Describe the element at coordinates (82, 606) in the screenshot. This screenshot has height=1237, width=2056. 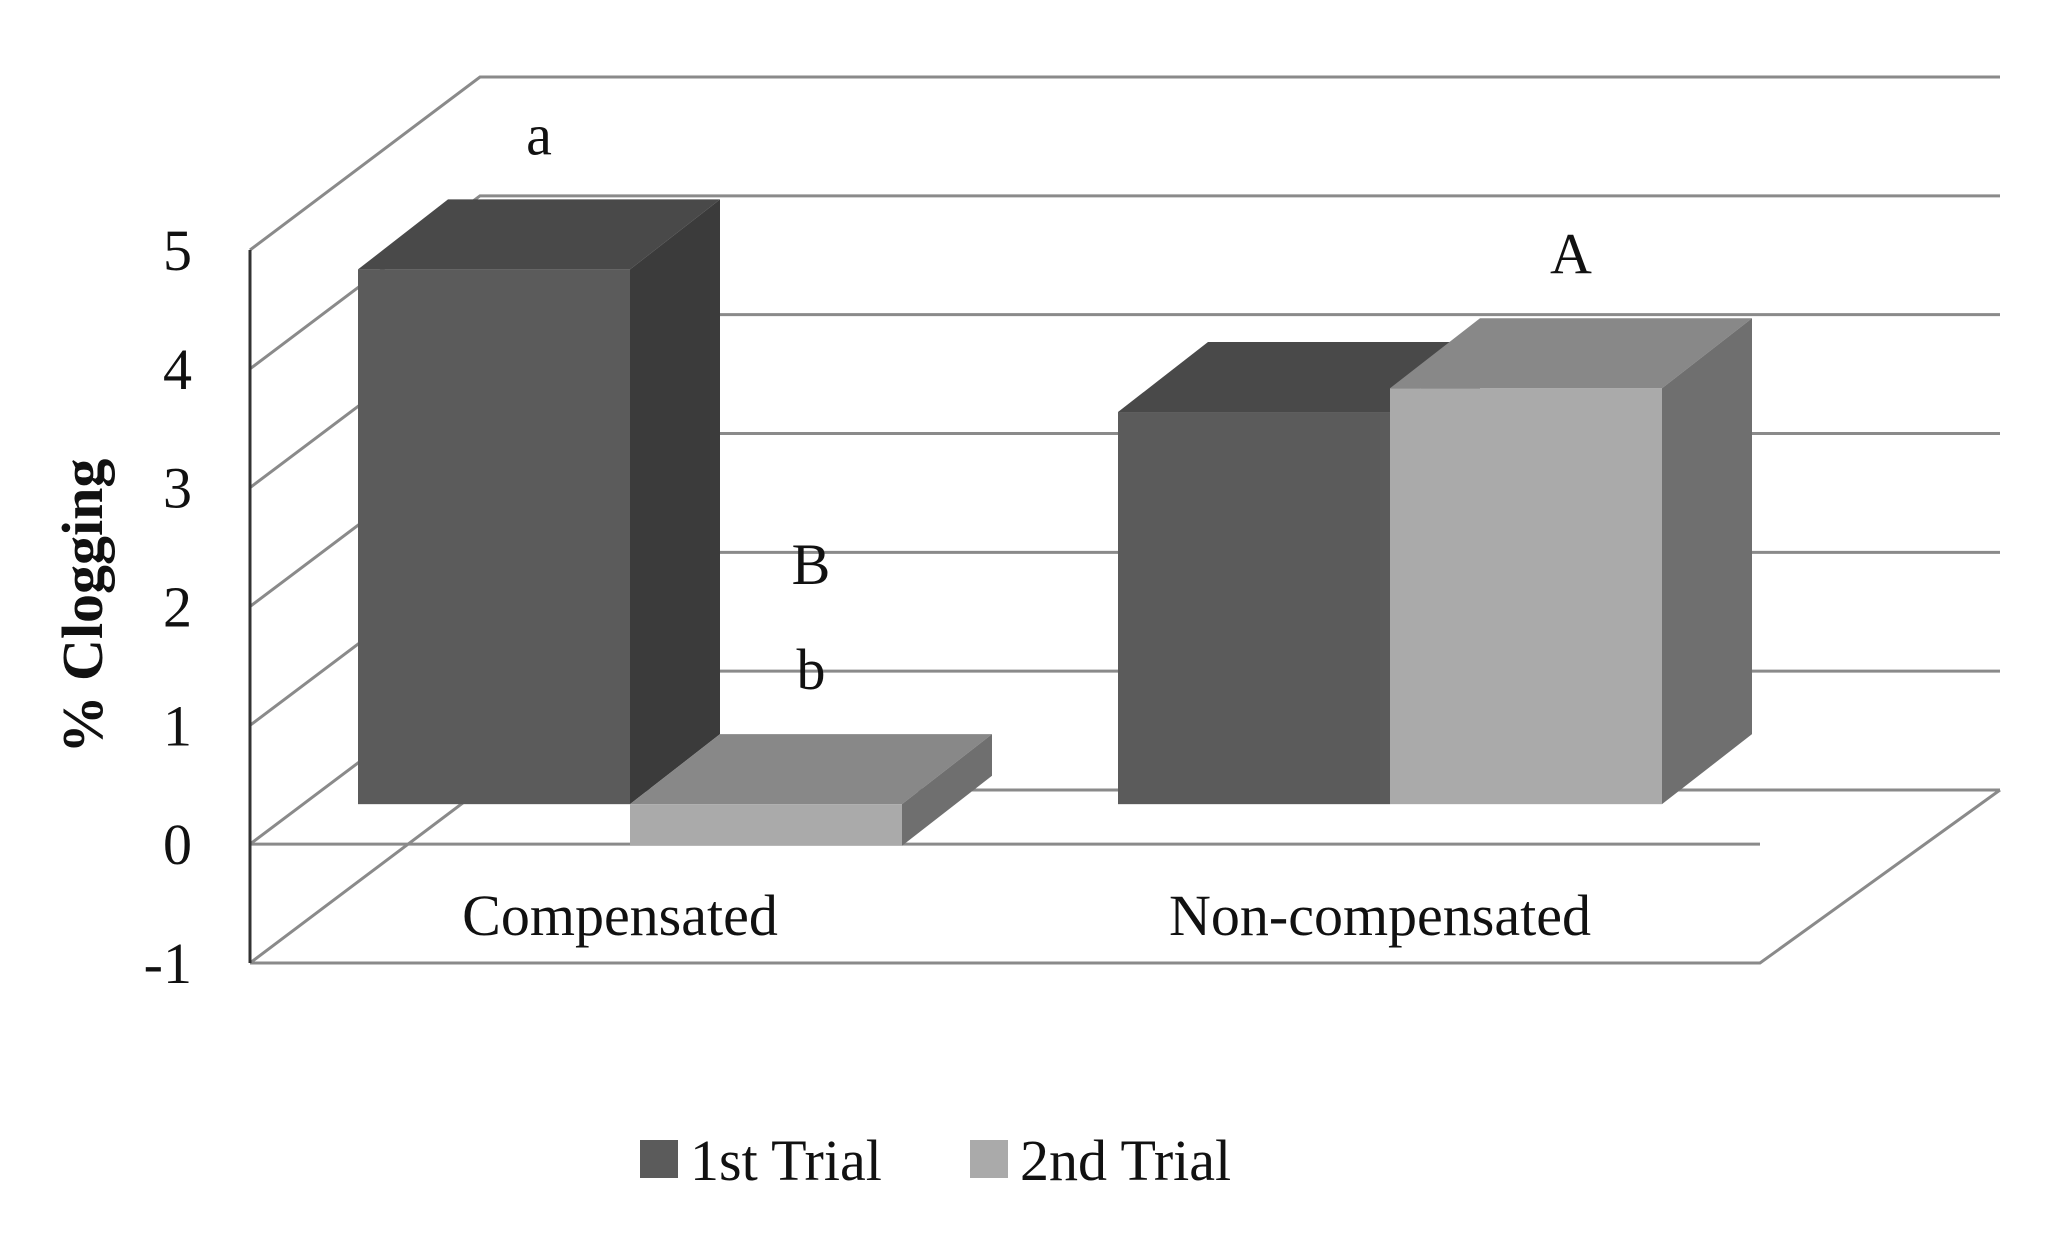
I see `y-axis-label: % Clogging` at that location.